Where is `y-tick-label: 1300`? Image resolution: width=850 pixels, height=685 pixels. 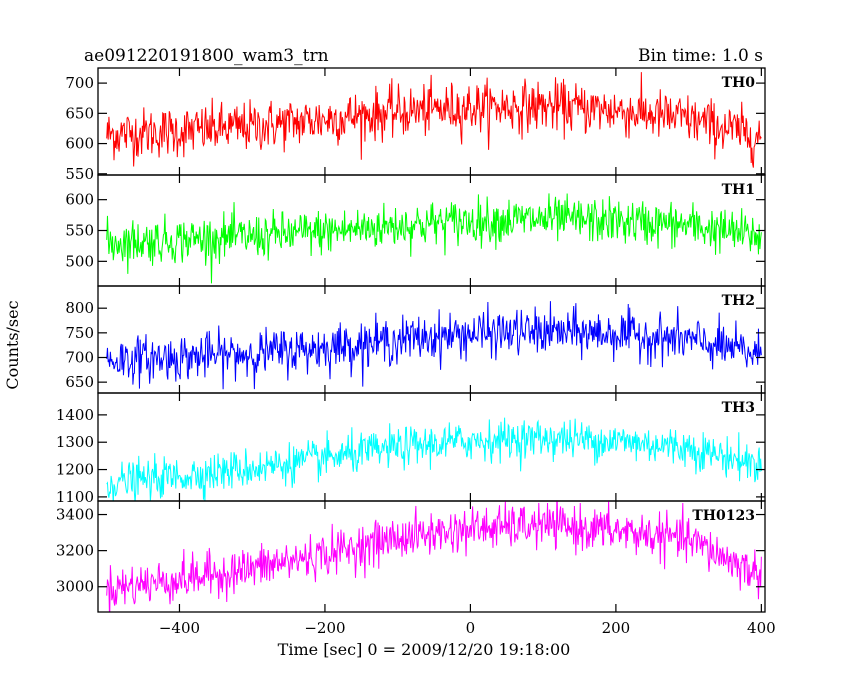
y-tick-label: 1300 is located at coordinates (75, 442).